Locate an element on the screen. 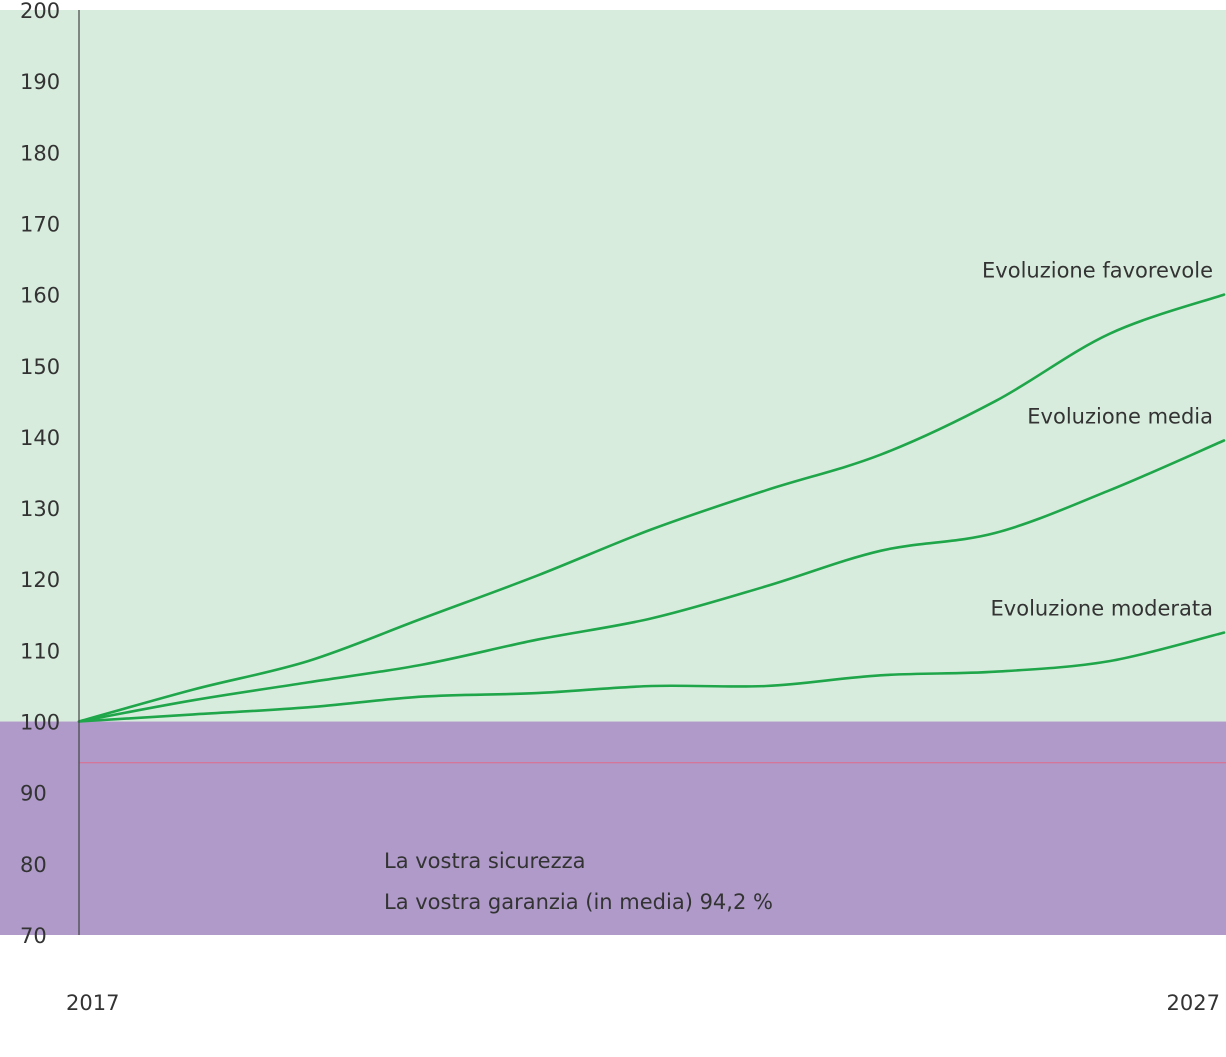 This screenshot has height=1057, width=1226. y-tick-label: 120 is located at coordinates (40, 580).